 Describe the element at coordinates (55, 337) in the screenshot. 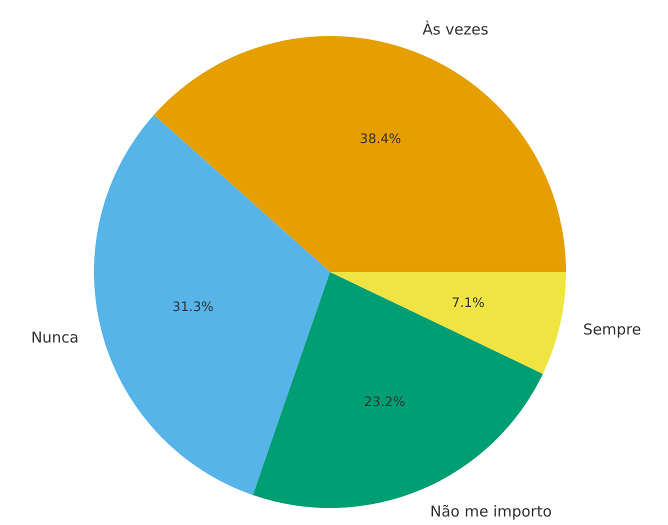

I see `slice-label: Nunca` at that location.